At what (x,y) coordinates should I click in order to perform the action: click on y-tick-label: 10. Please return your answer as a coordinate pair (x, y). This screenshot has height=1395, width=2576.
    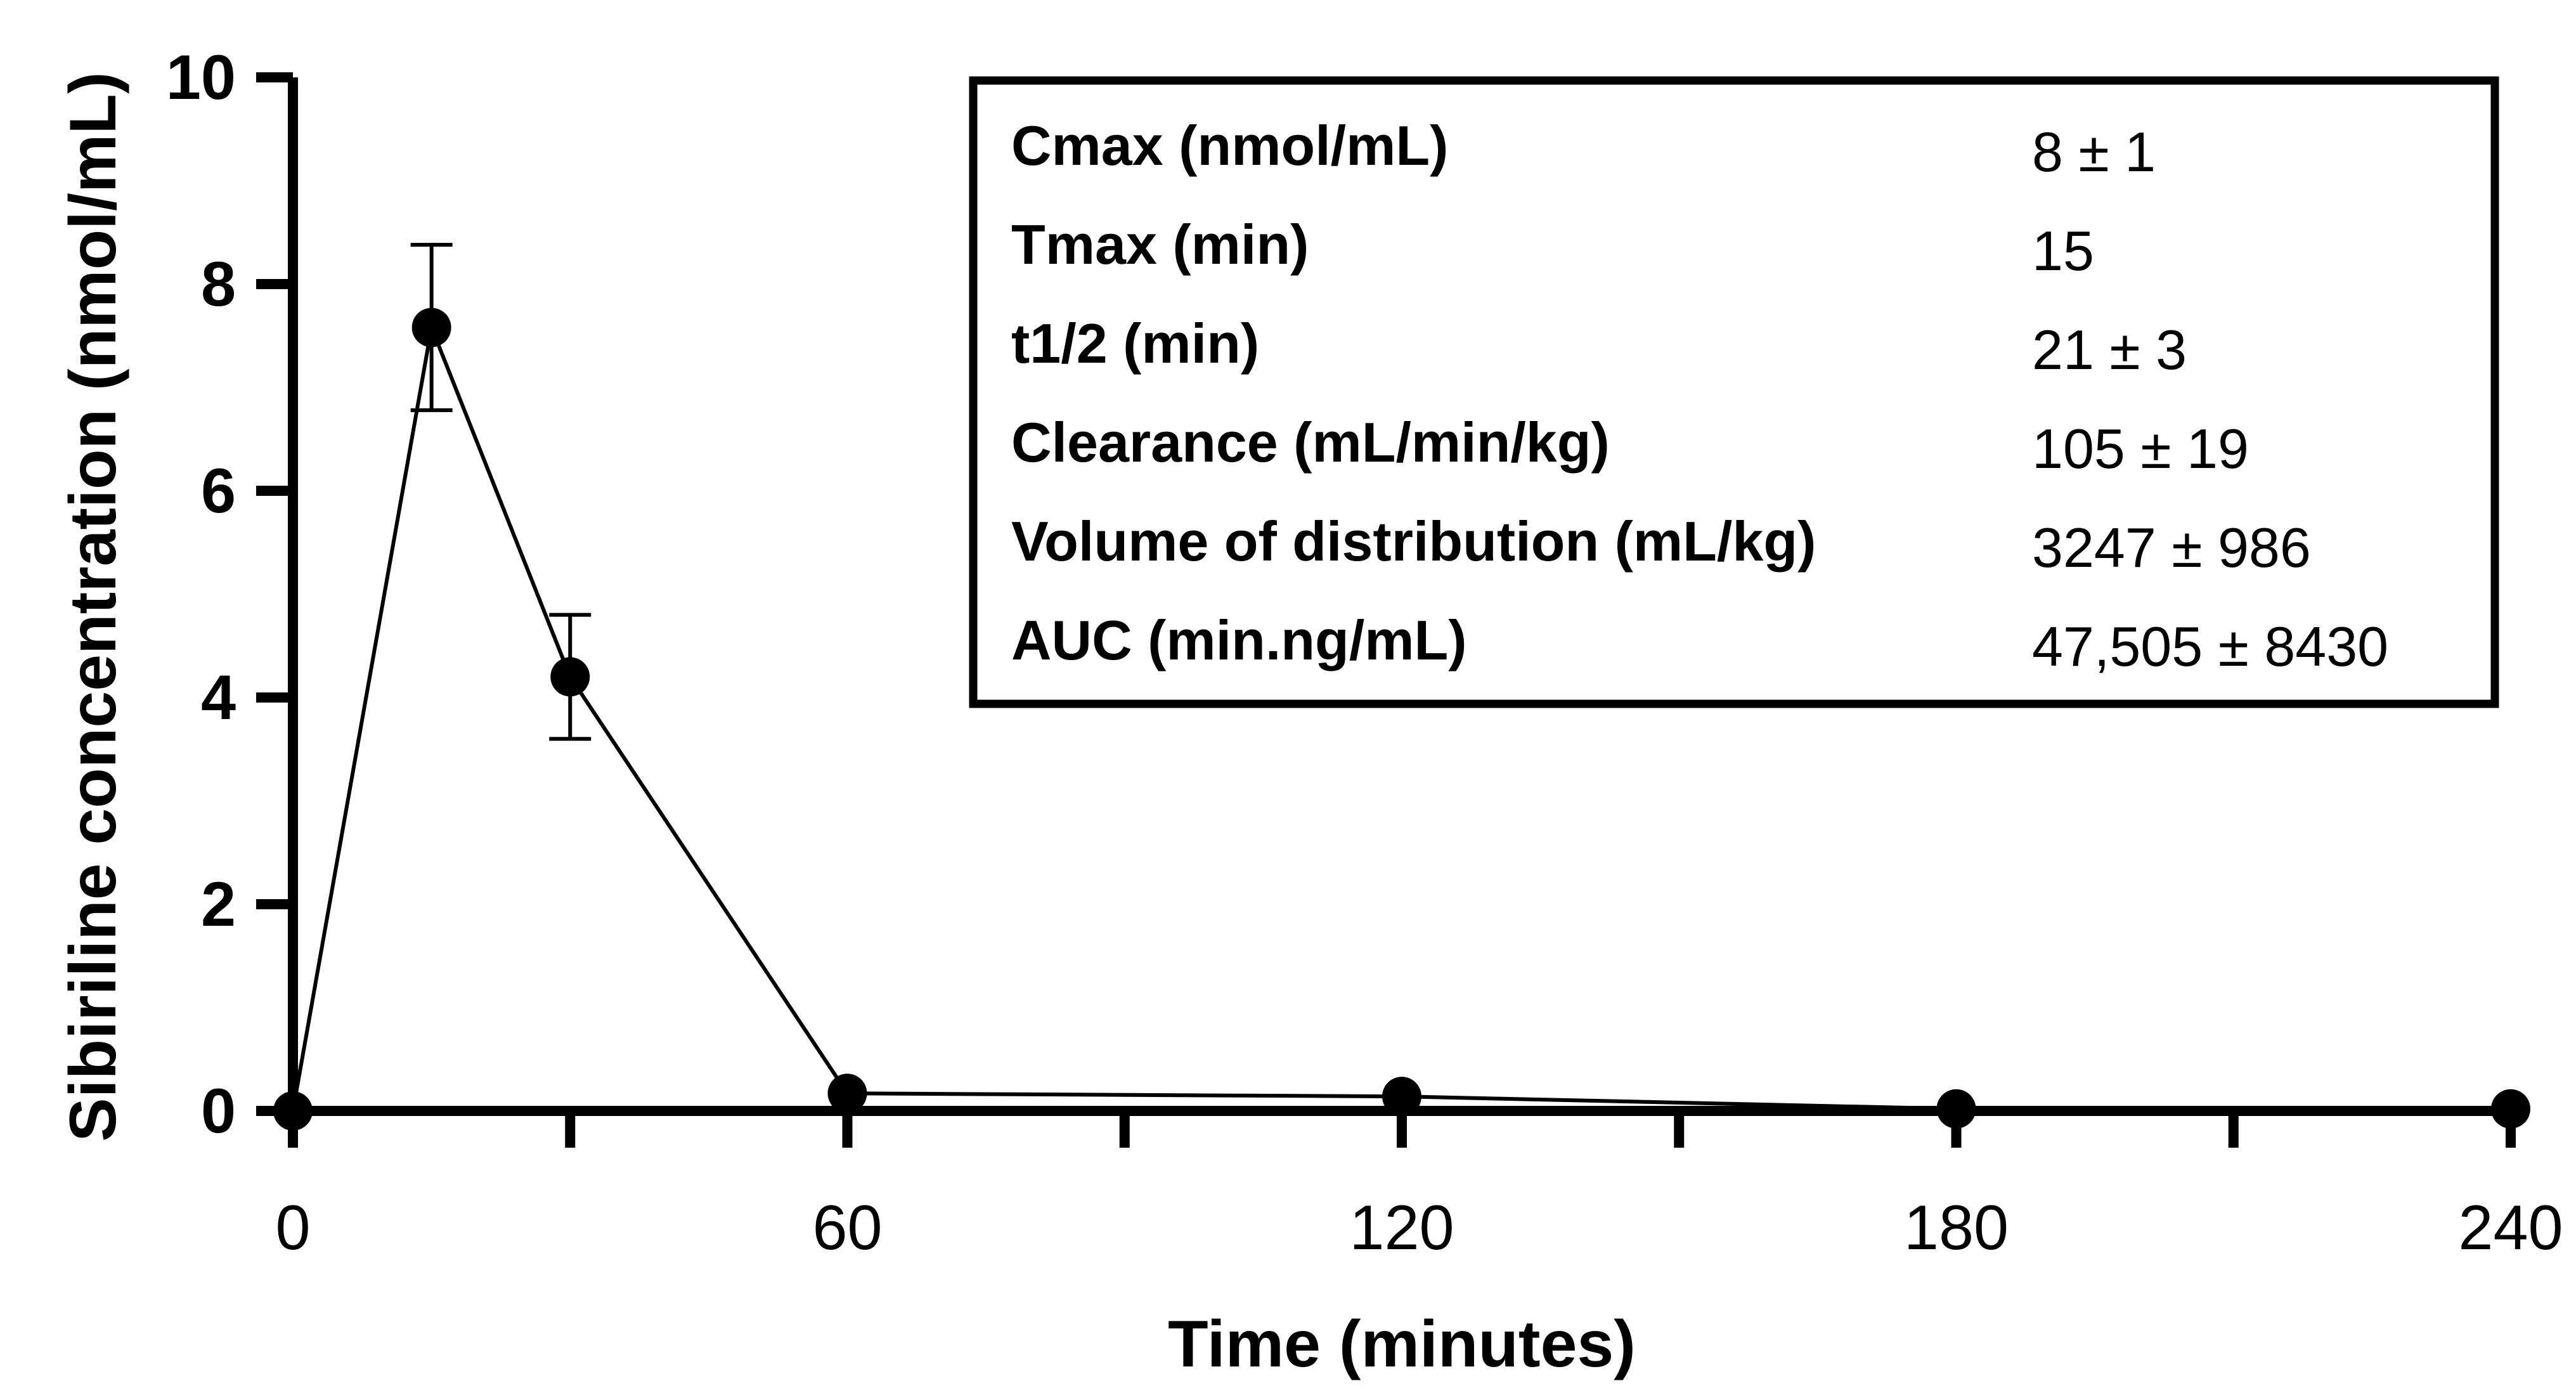
    Looking at the image, I should click on (201, 77).